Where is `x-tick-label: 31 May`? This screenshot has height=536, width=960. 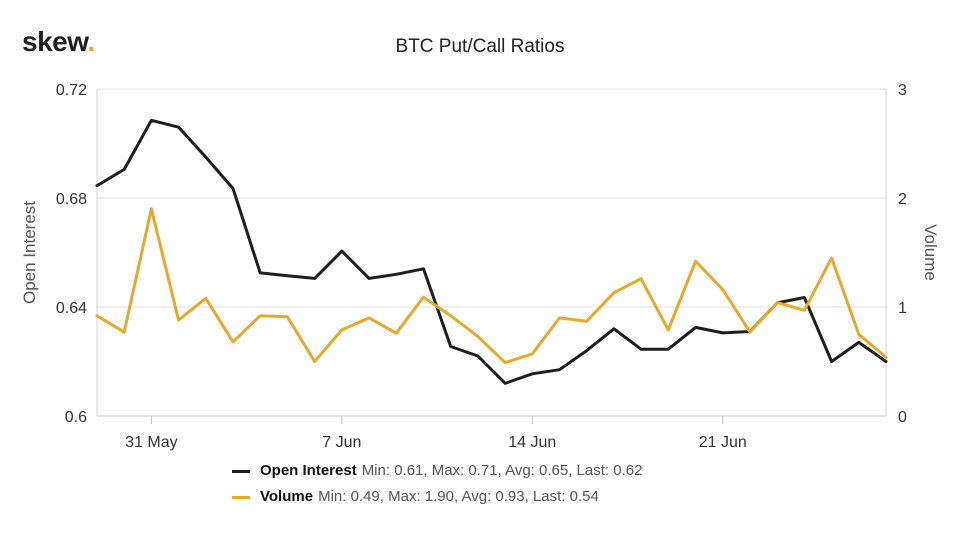
x-tick-label: 31 May is located at coordinates (151, 442).